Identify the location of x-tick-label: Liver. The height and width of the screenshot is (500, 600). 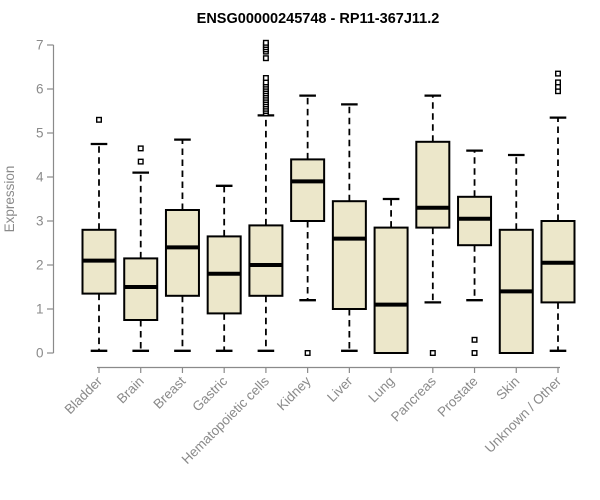
(340, 389).